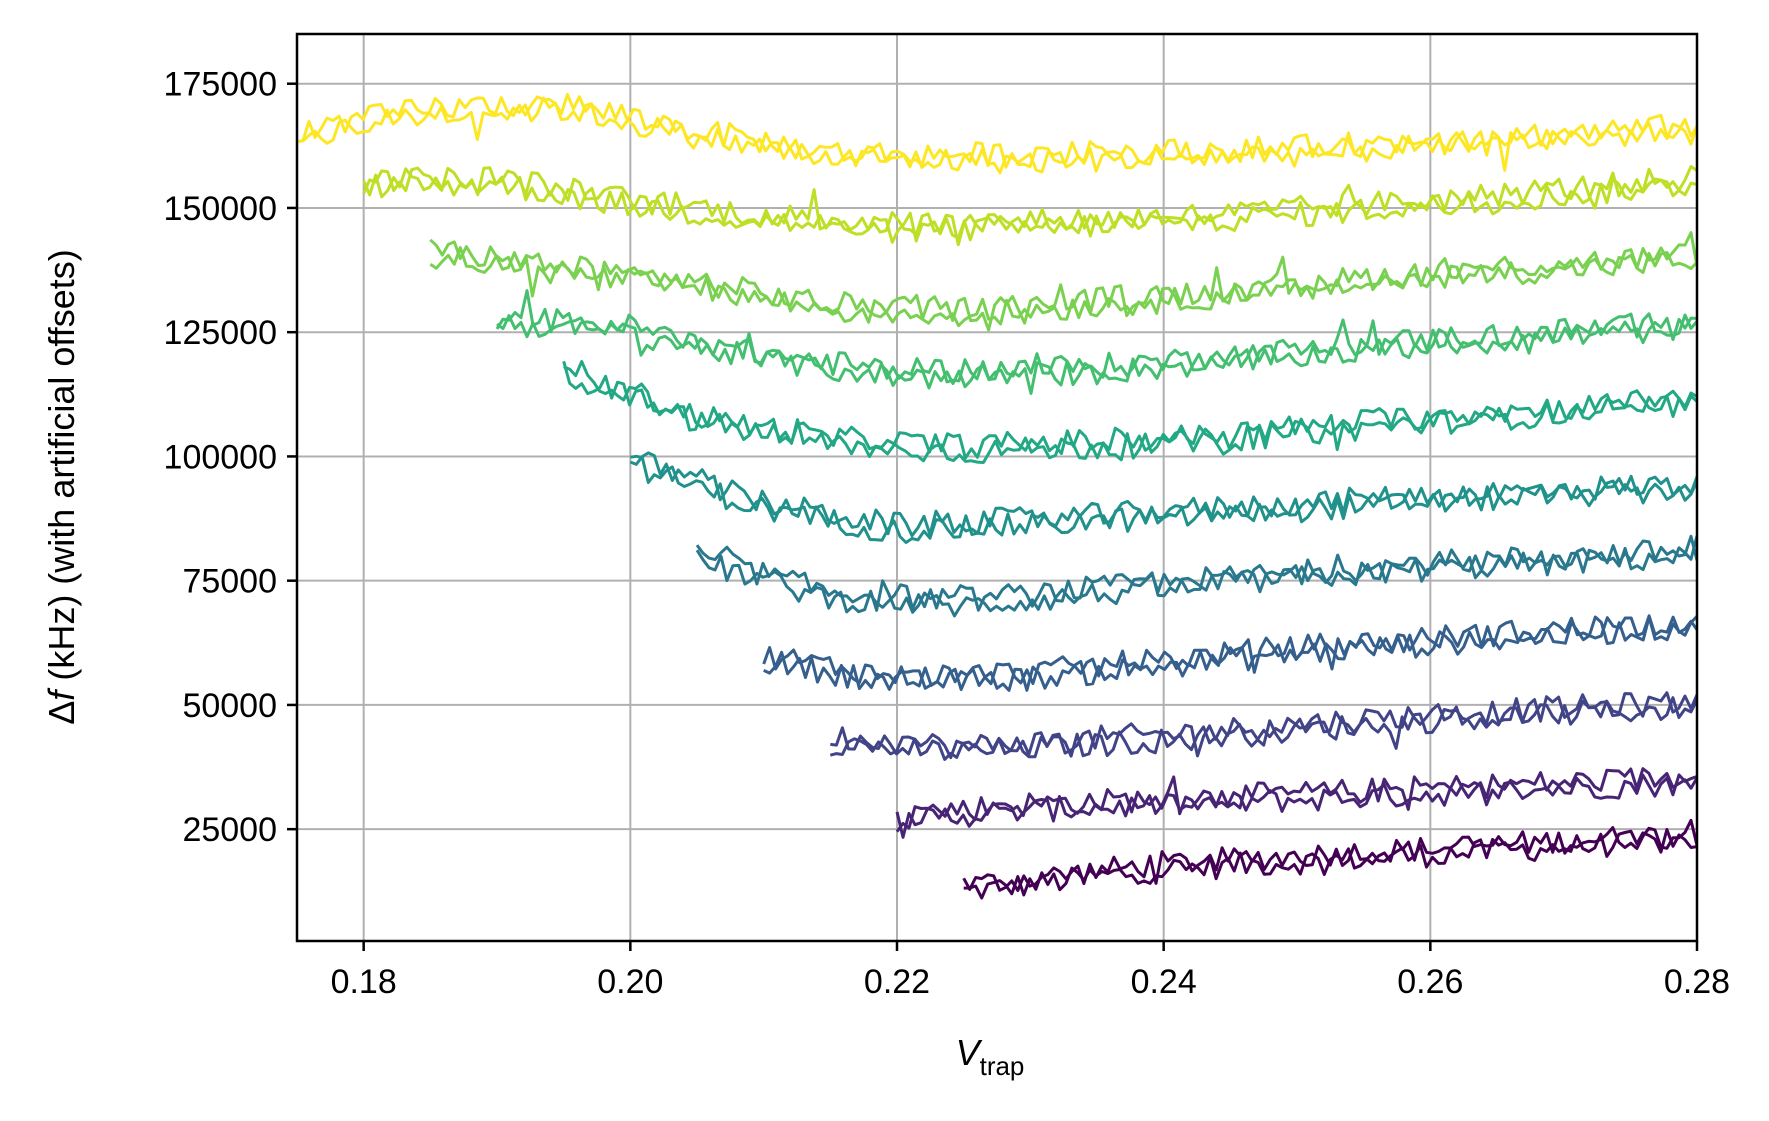 The height and width of the screenshot is (1121, 1769). What do you see at coordinates (61, 469) in the screenshot?
I see `y-axis-label-rest: (kHz) (with artificial offsets)` at bounding box center [61, 469].